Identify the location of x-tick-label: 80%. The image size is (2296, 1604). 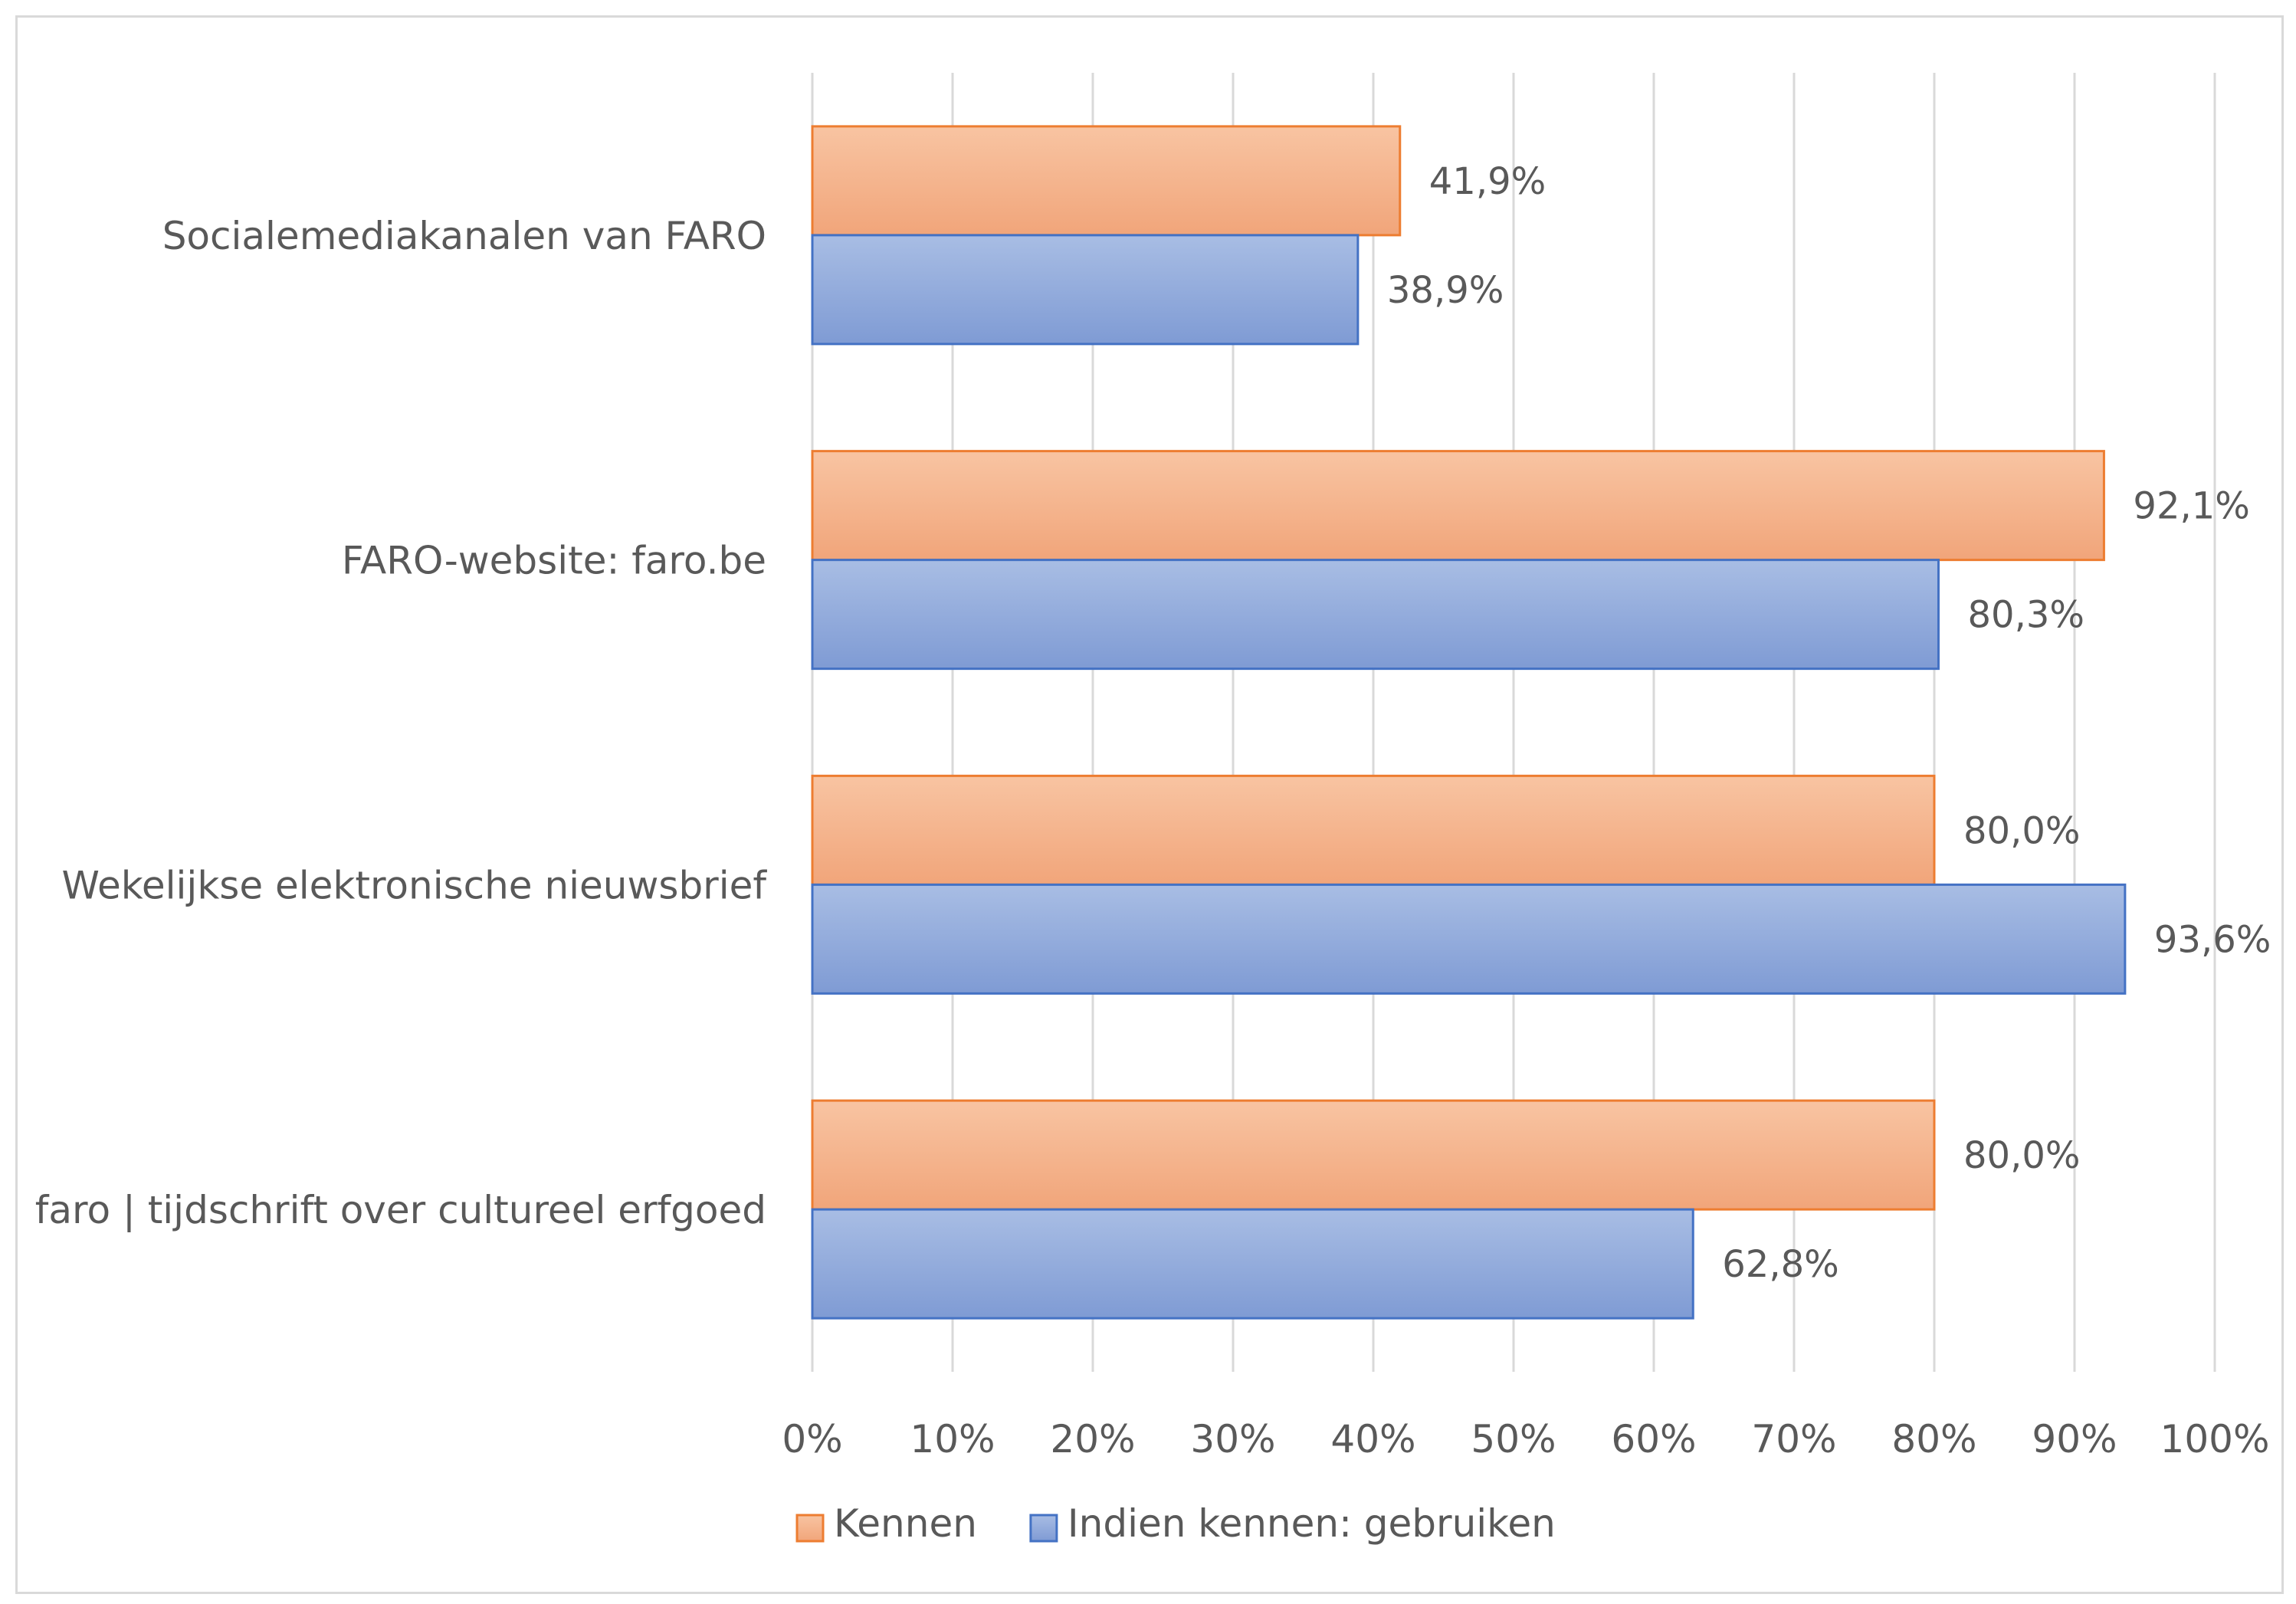
(1934, 1439).